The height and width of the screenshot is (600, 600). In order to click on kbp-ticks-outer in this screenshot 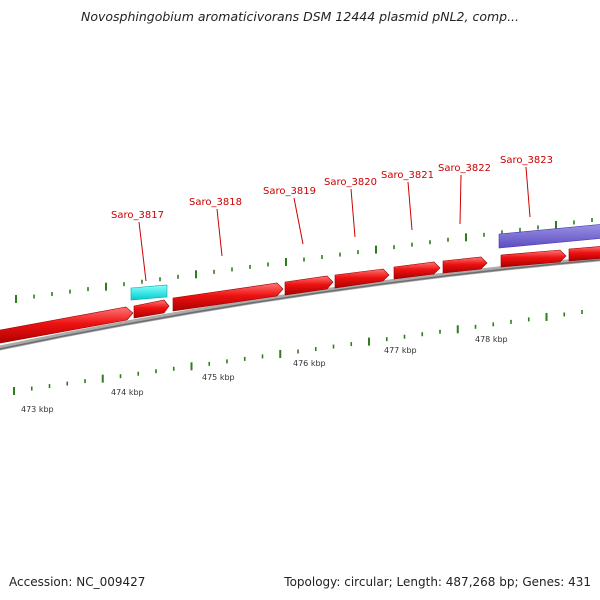, I will do `click(304, 260)`.